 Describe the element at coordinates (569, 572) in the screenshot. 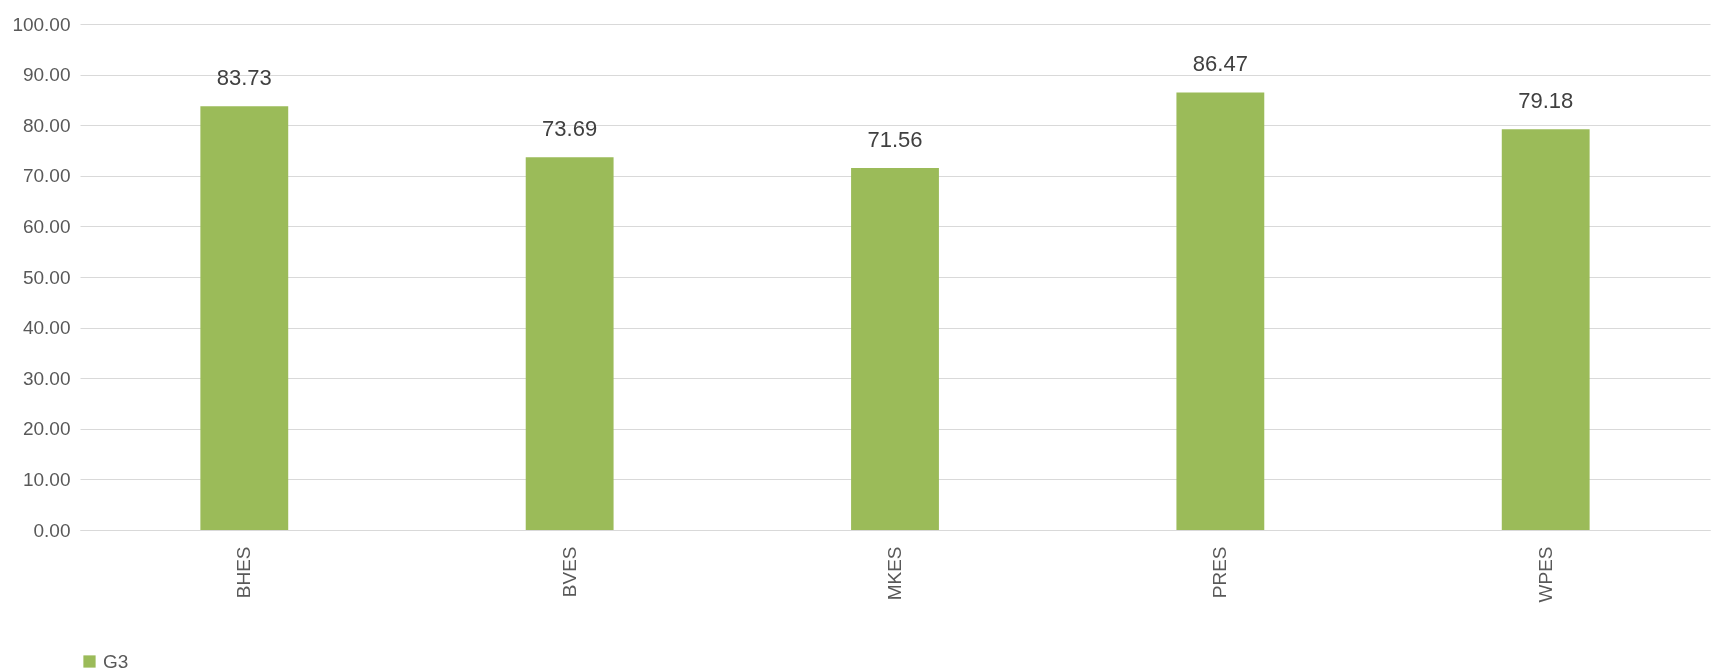

I see `x-tick-label: BVES` at that location.